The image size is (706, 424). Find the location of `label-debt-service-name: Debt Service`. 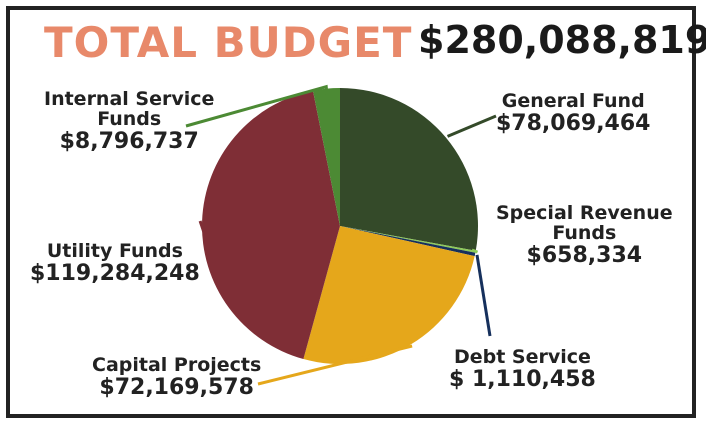

label-debt-service-name: Debt Service is located at coordinates (522, 357).